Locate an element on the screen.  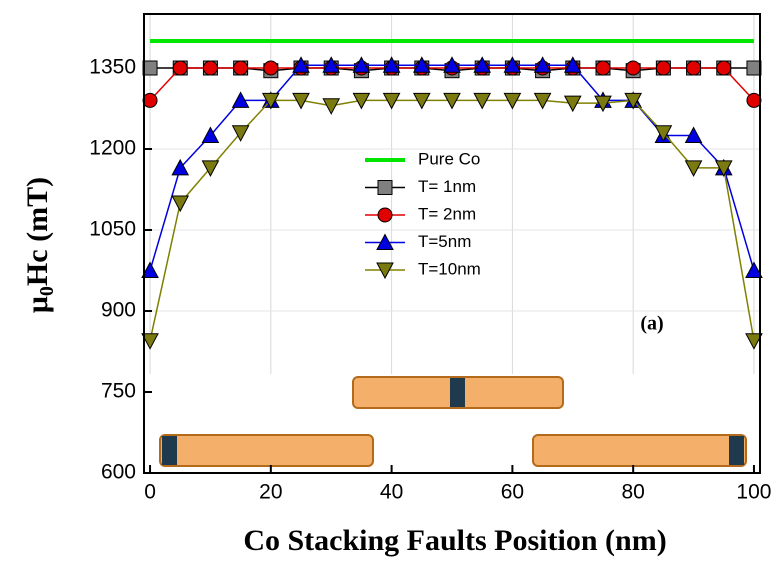
legend-label: Pure Co is located at coordinates (449, 158).